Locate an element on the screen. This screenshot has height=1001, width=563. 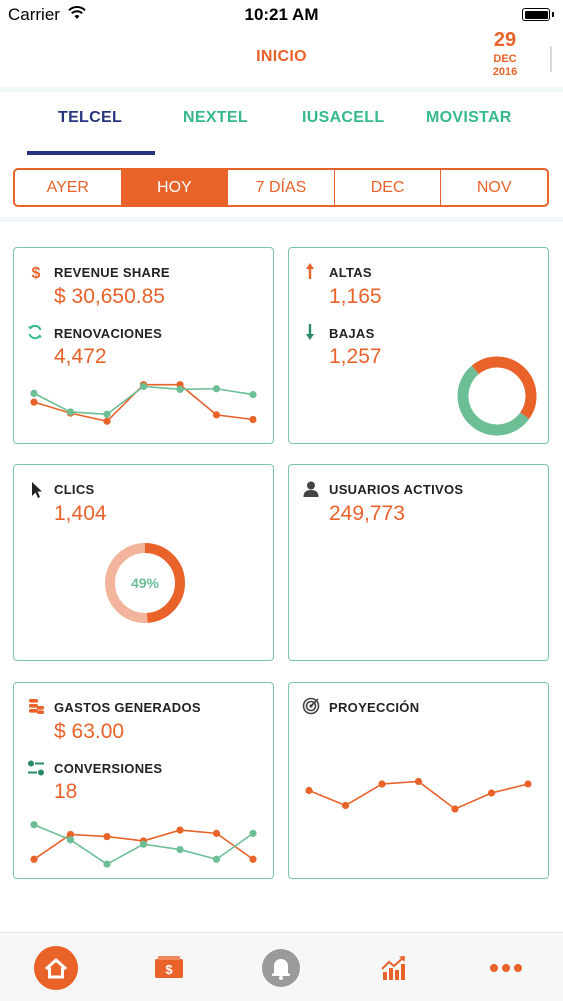
tab-telcel: TELCEL is located at coordinates (90, 117).